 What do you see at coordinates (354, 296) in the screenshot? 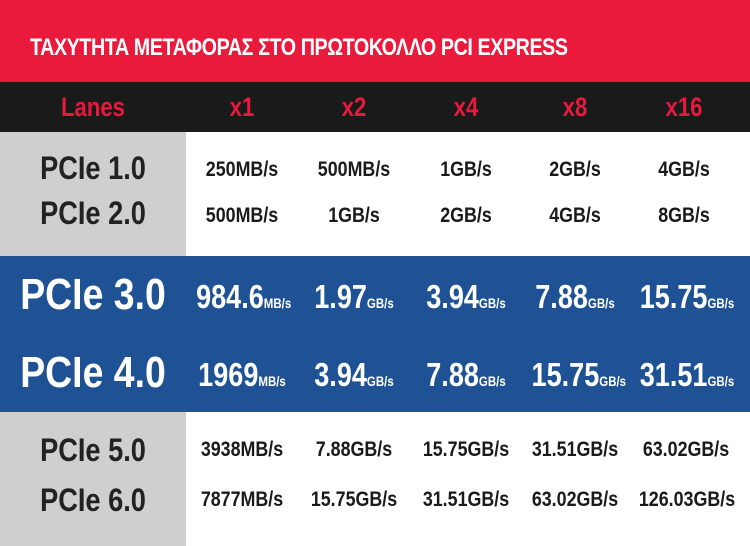
I see `table-cell-highlight: 1.97GB/s` at bounding box center [354, 296].